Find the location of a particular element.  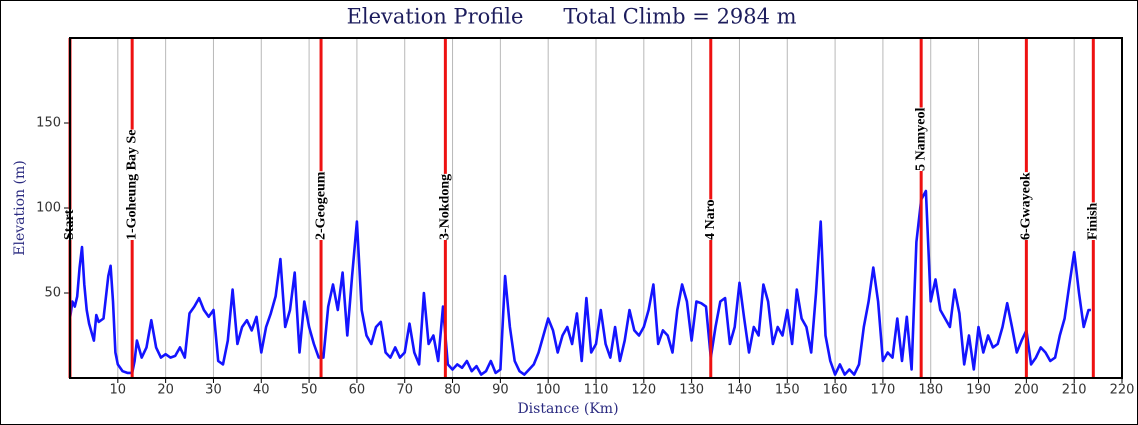

x-tick-label: 70 is located at coordinates (404, 390).